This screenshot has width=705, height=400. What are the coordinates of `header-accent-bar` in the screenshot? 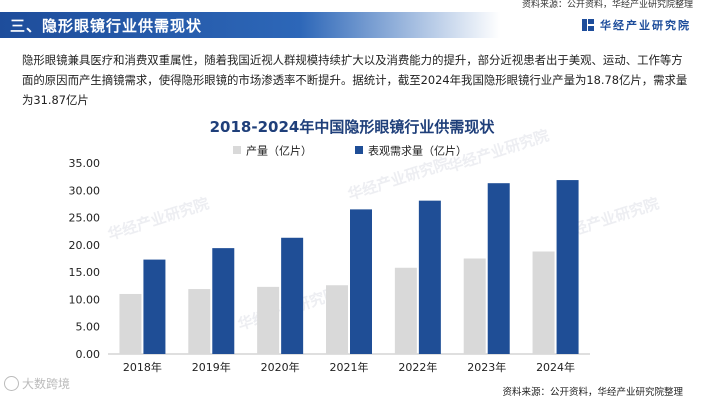 It's located at (250, 25).